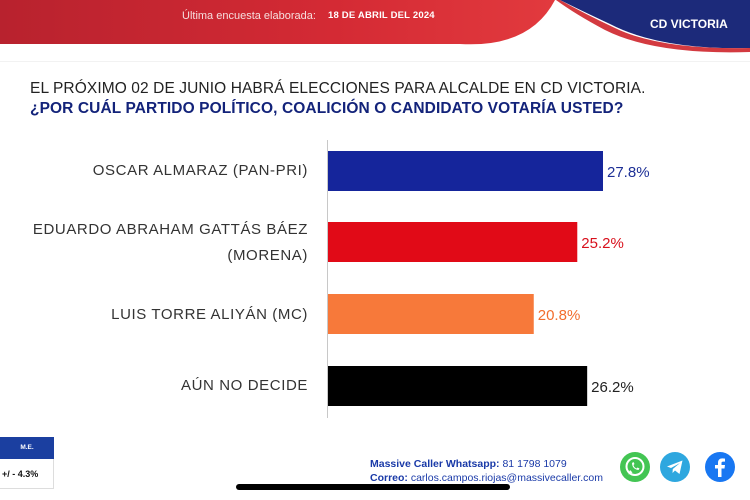 The width and height of the screenshot is (750, 500). What do you see at coordinates (209, 314) in the screenshot?
I see `category-label-2-line-0: LUIS TORRE ALIYÁN (MC)` at bounding box center [209, 314].